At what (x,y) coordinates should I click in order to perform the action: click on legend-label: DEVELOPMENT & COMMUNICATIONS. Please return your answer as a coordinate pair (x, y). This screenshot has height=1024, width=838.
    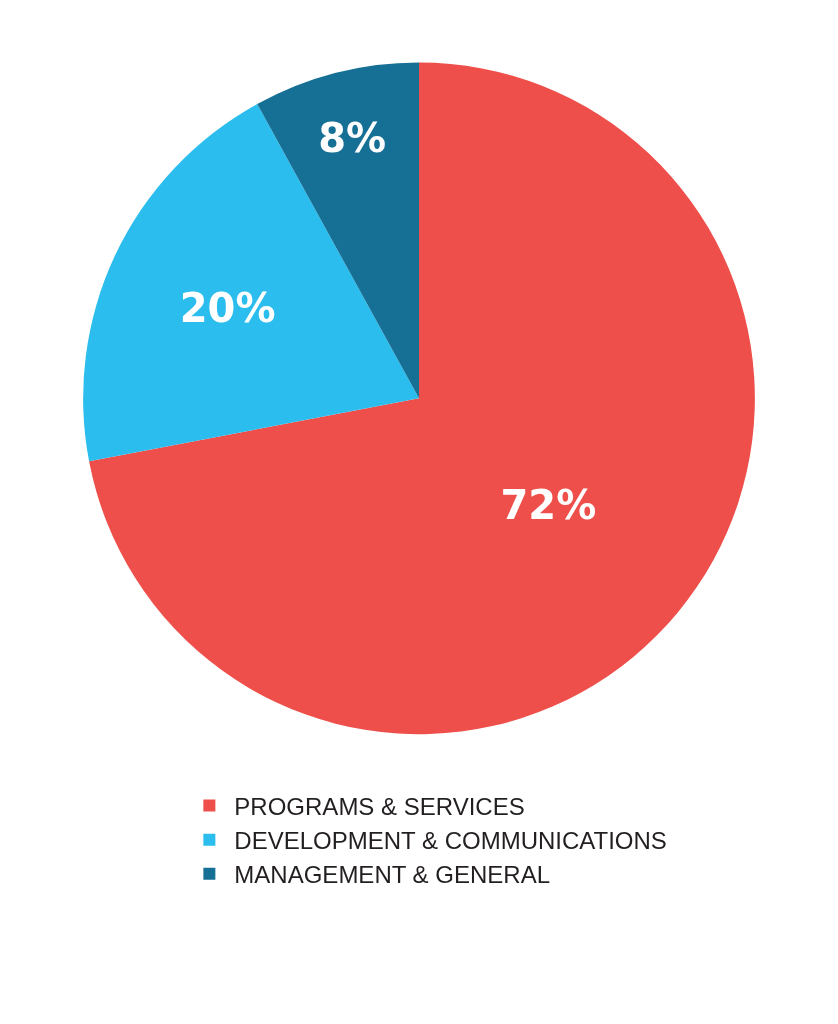
    Looking at the image, I should click on (450, 841).